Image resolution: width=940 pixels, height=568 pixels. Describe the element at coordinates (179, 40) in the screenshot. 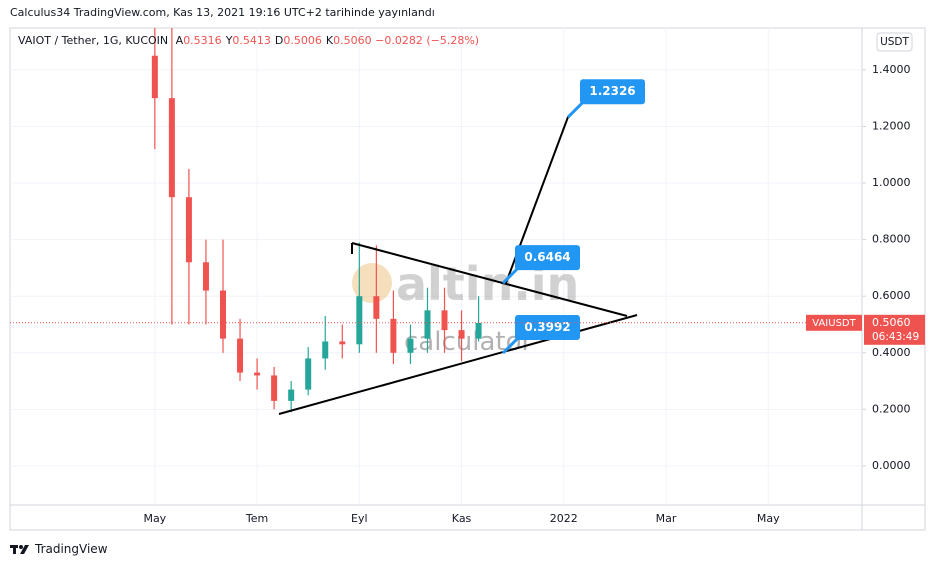

I see `ohlc-key: A` at that location.